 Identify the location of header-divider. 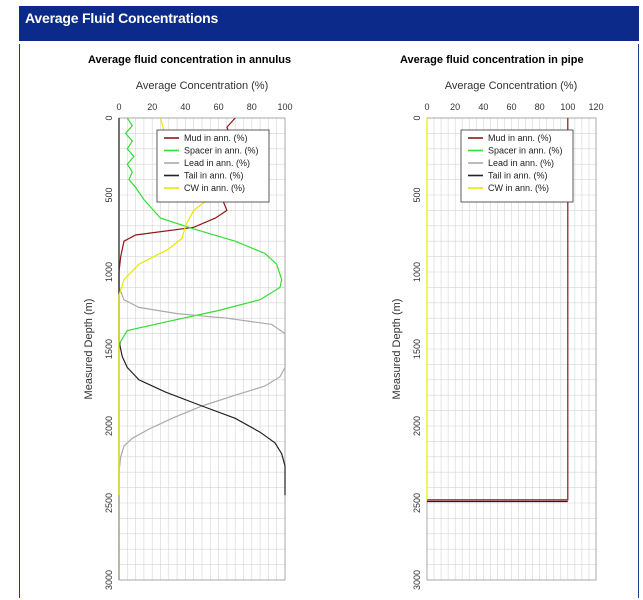
(329, 42).